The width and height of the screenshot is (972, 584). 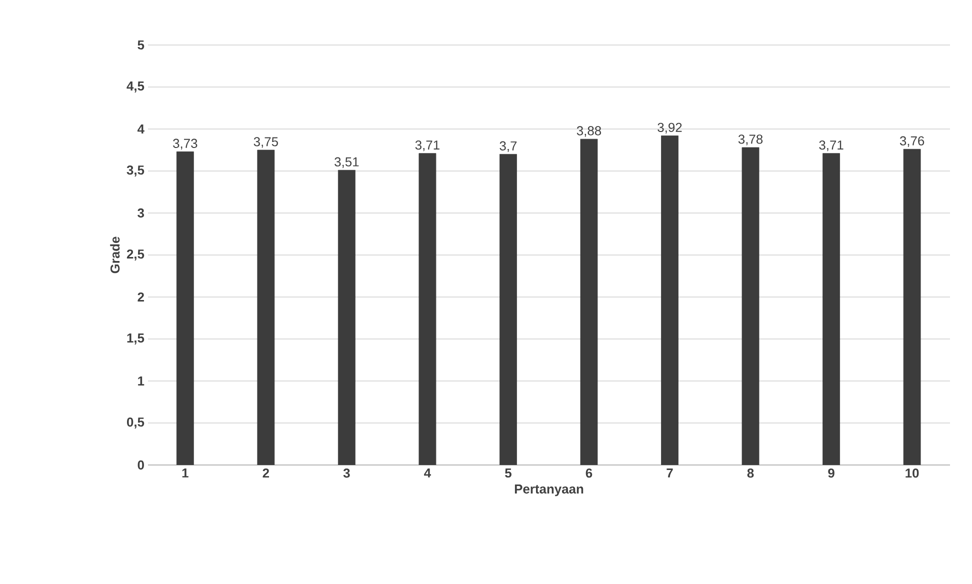 I want to click on x-tick-label: 9, so click(x=831, y=473).